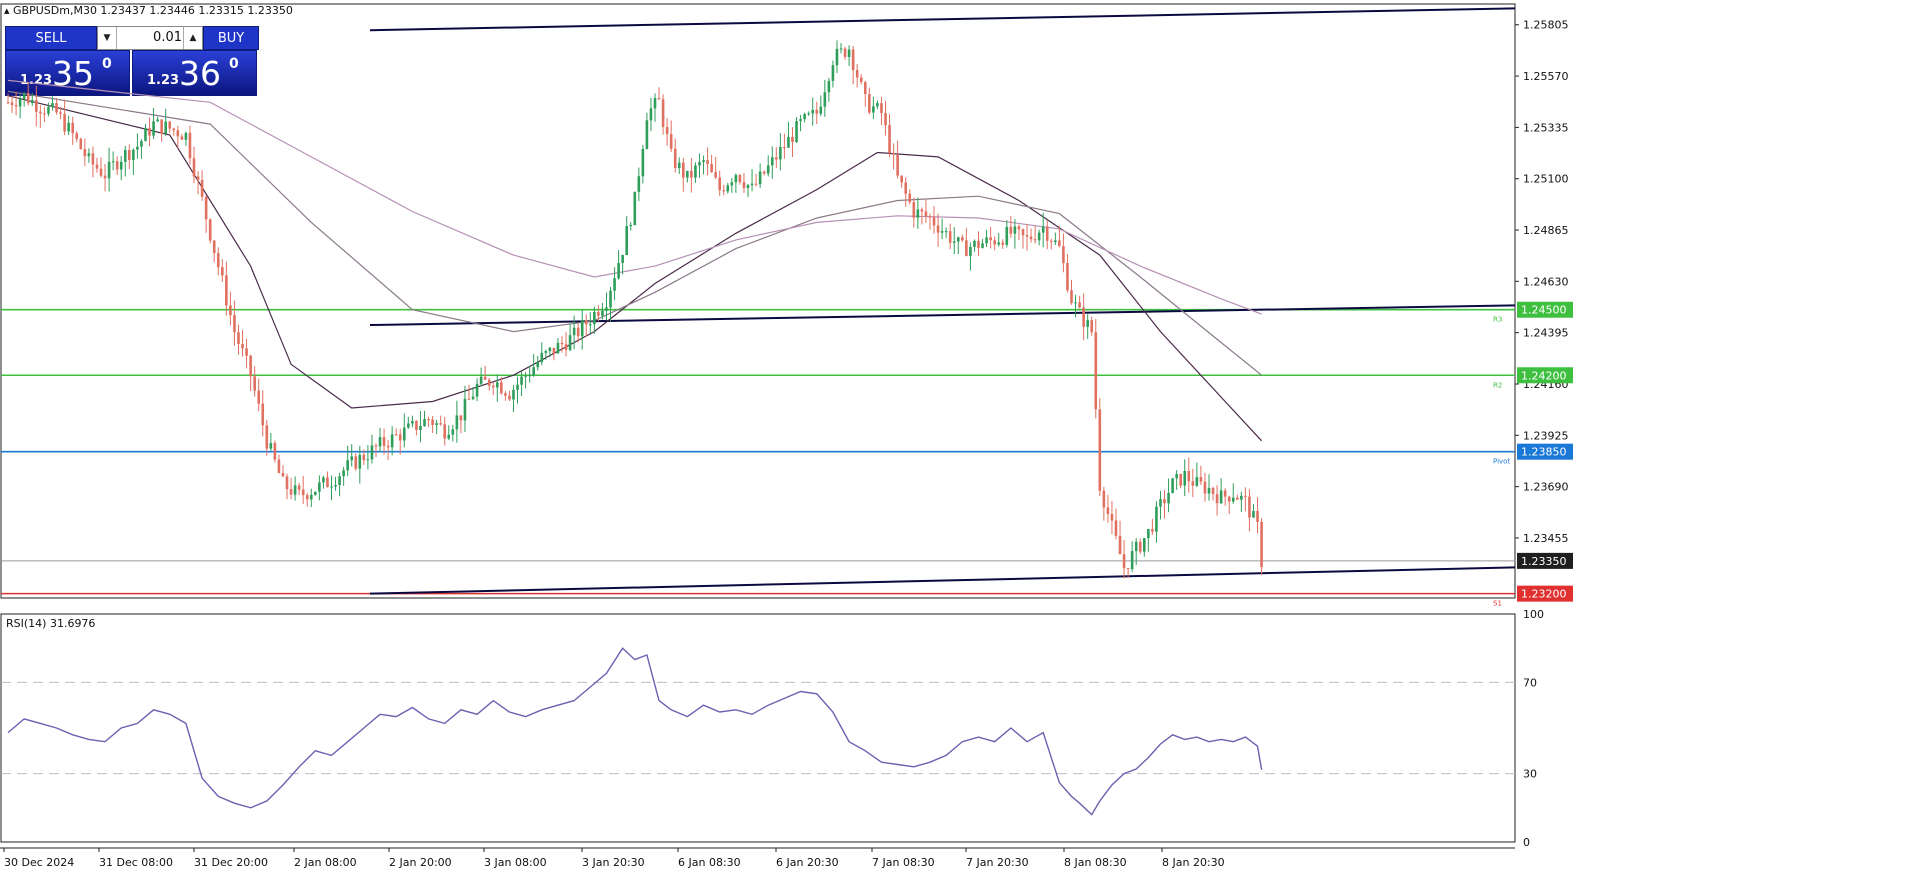  Describe the element at coordinates (194, 73) in the screenshot. I see `buy-quote: 1.23 36 0` at that location.